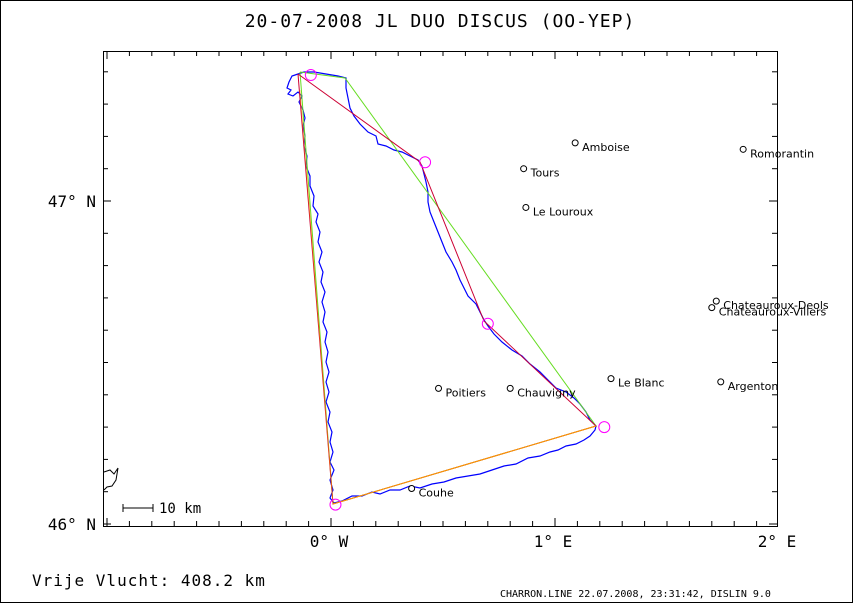  Describe the element at coordinates (329, 541) in the screenshot. I see `x-tick-label: 0° W` at that location.